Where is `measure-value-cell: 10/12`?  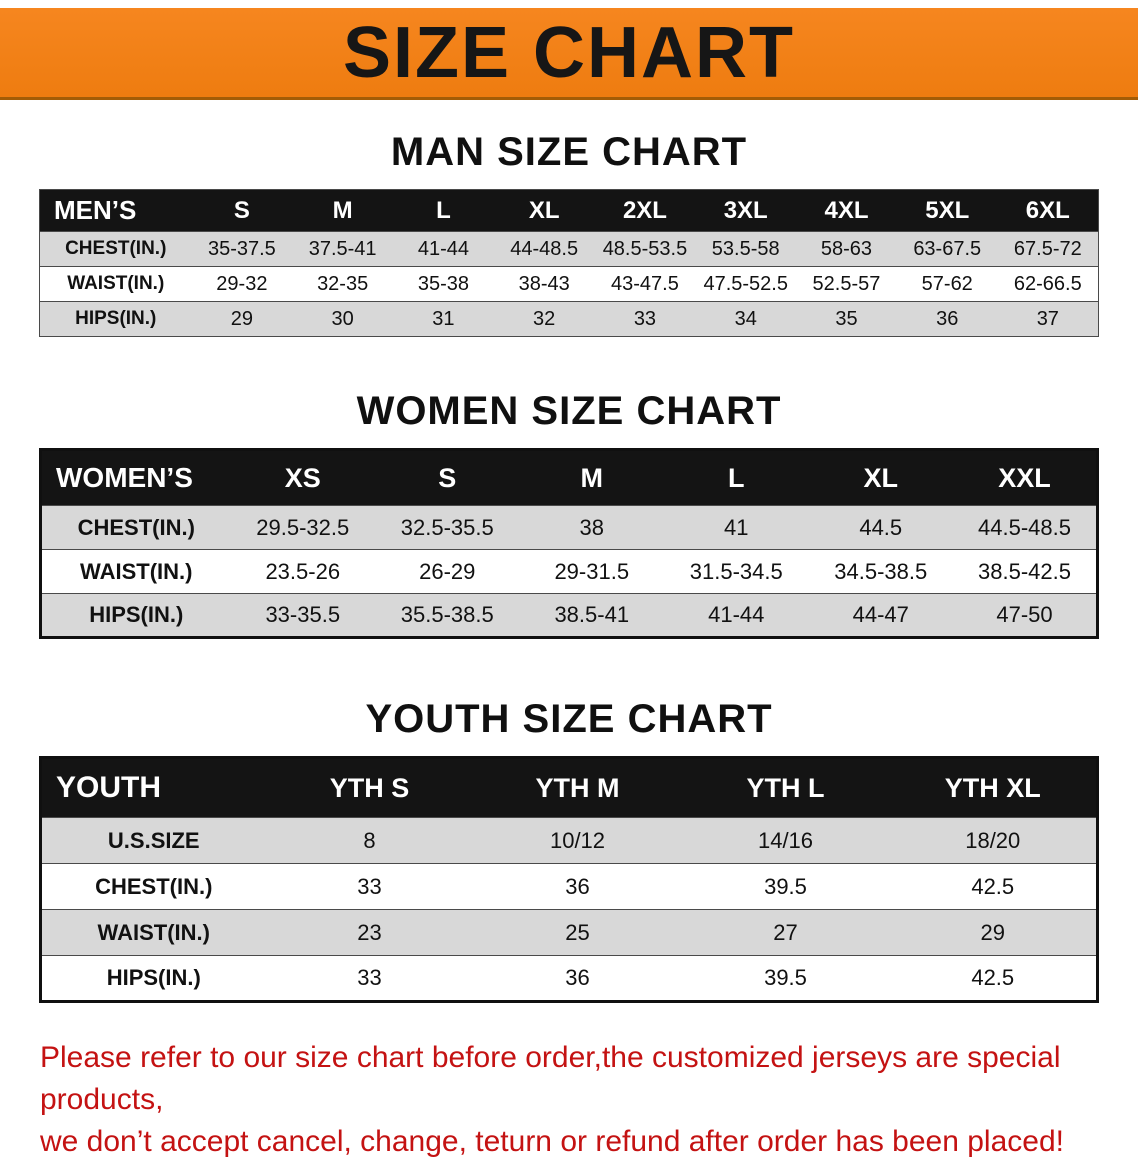
measure-value-cell: 10/12 is located at coordinates (577, 840).